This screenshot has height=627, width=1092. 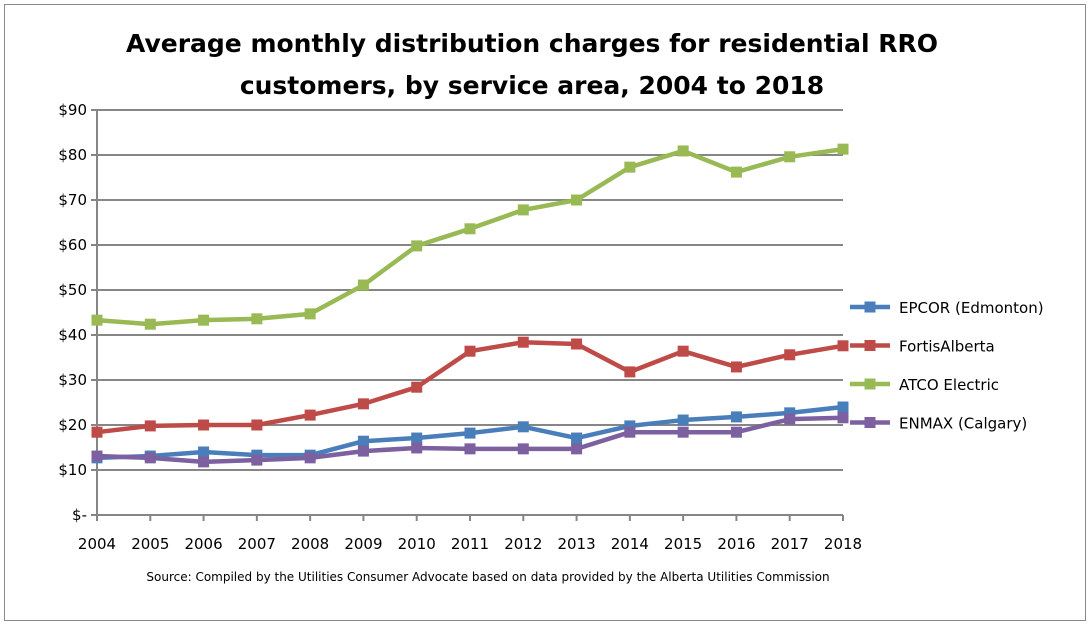 I want to click on legend-label: FortisAlberta, so click(x=947, y=347).